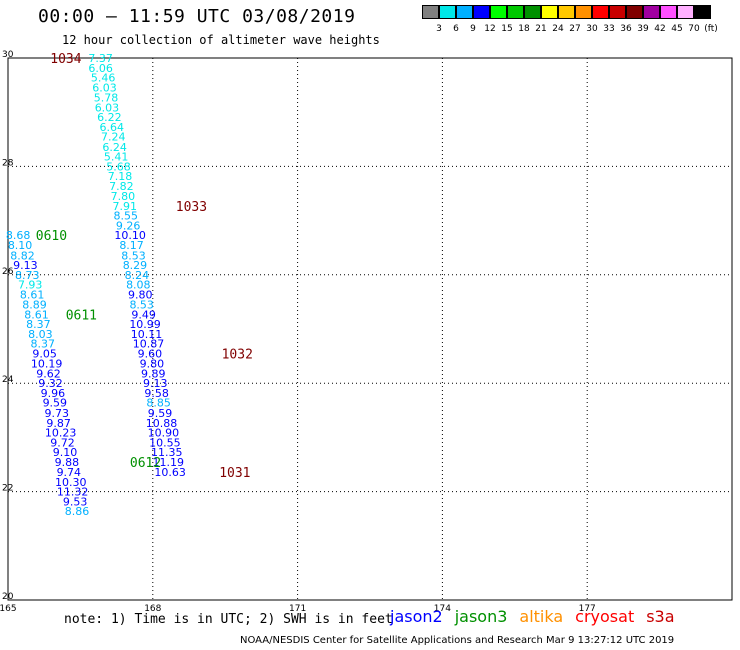 The height and width of the screenshot is (650, 740). What do you see at coordinates (145, 463) in the screenshot?
I see `pass-time-annotation: 0612` at bounding box center [145, 463].